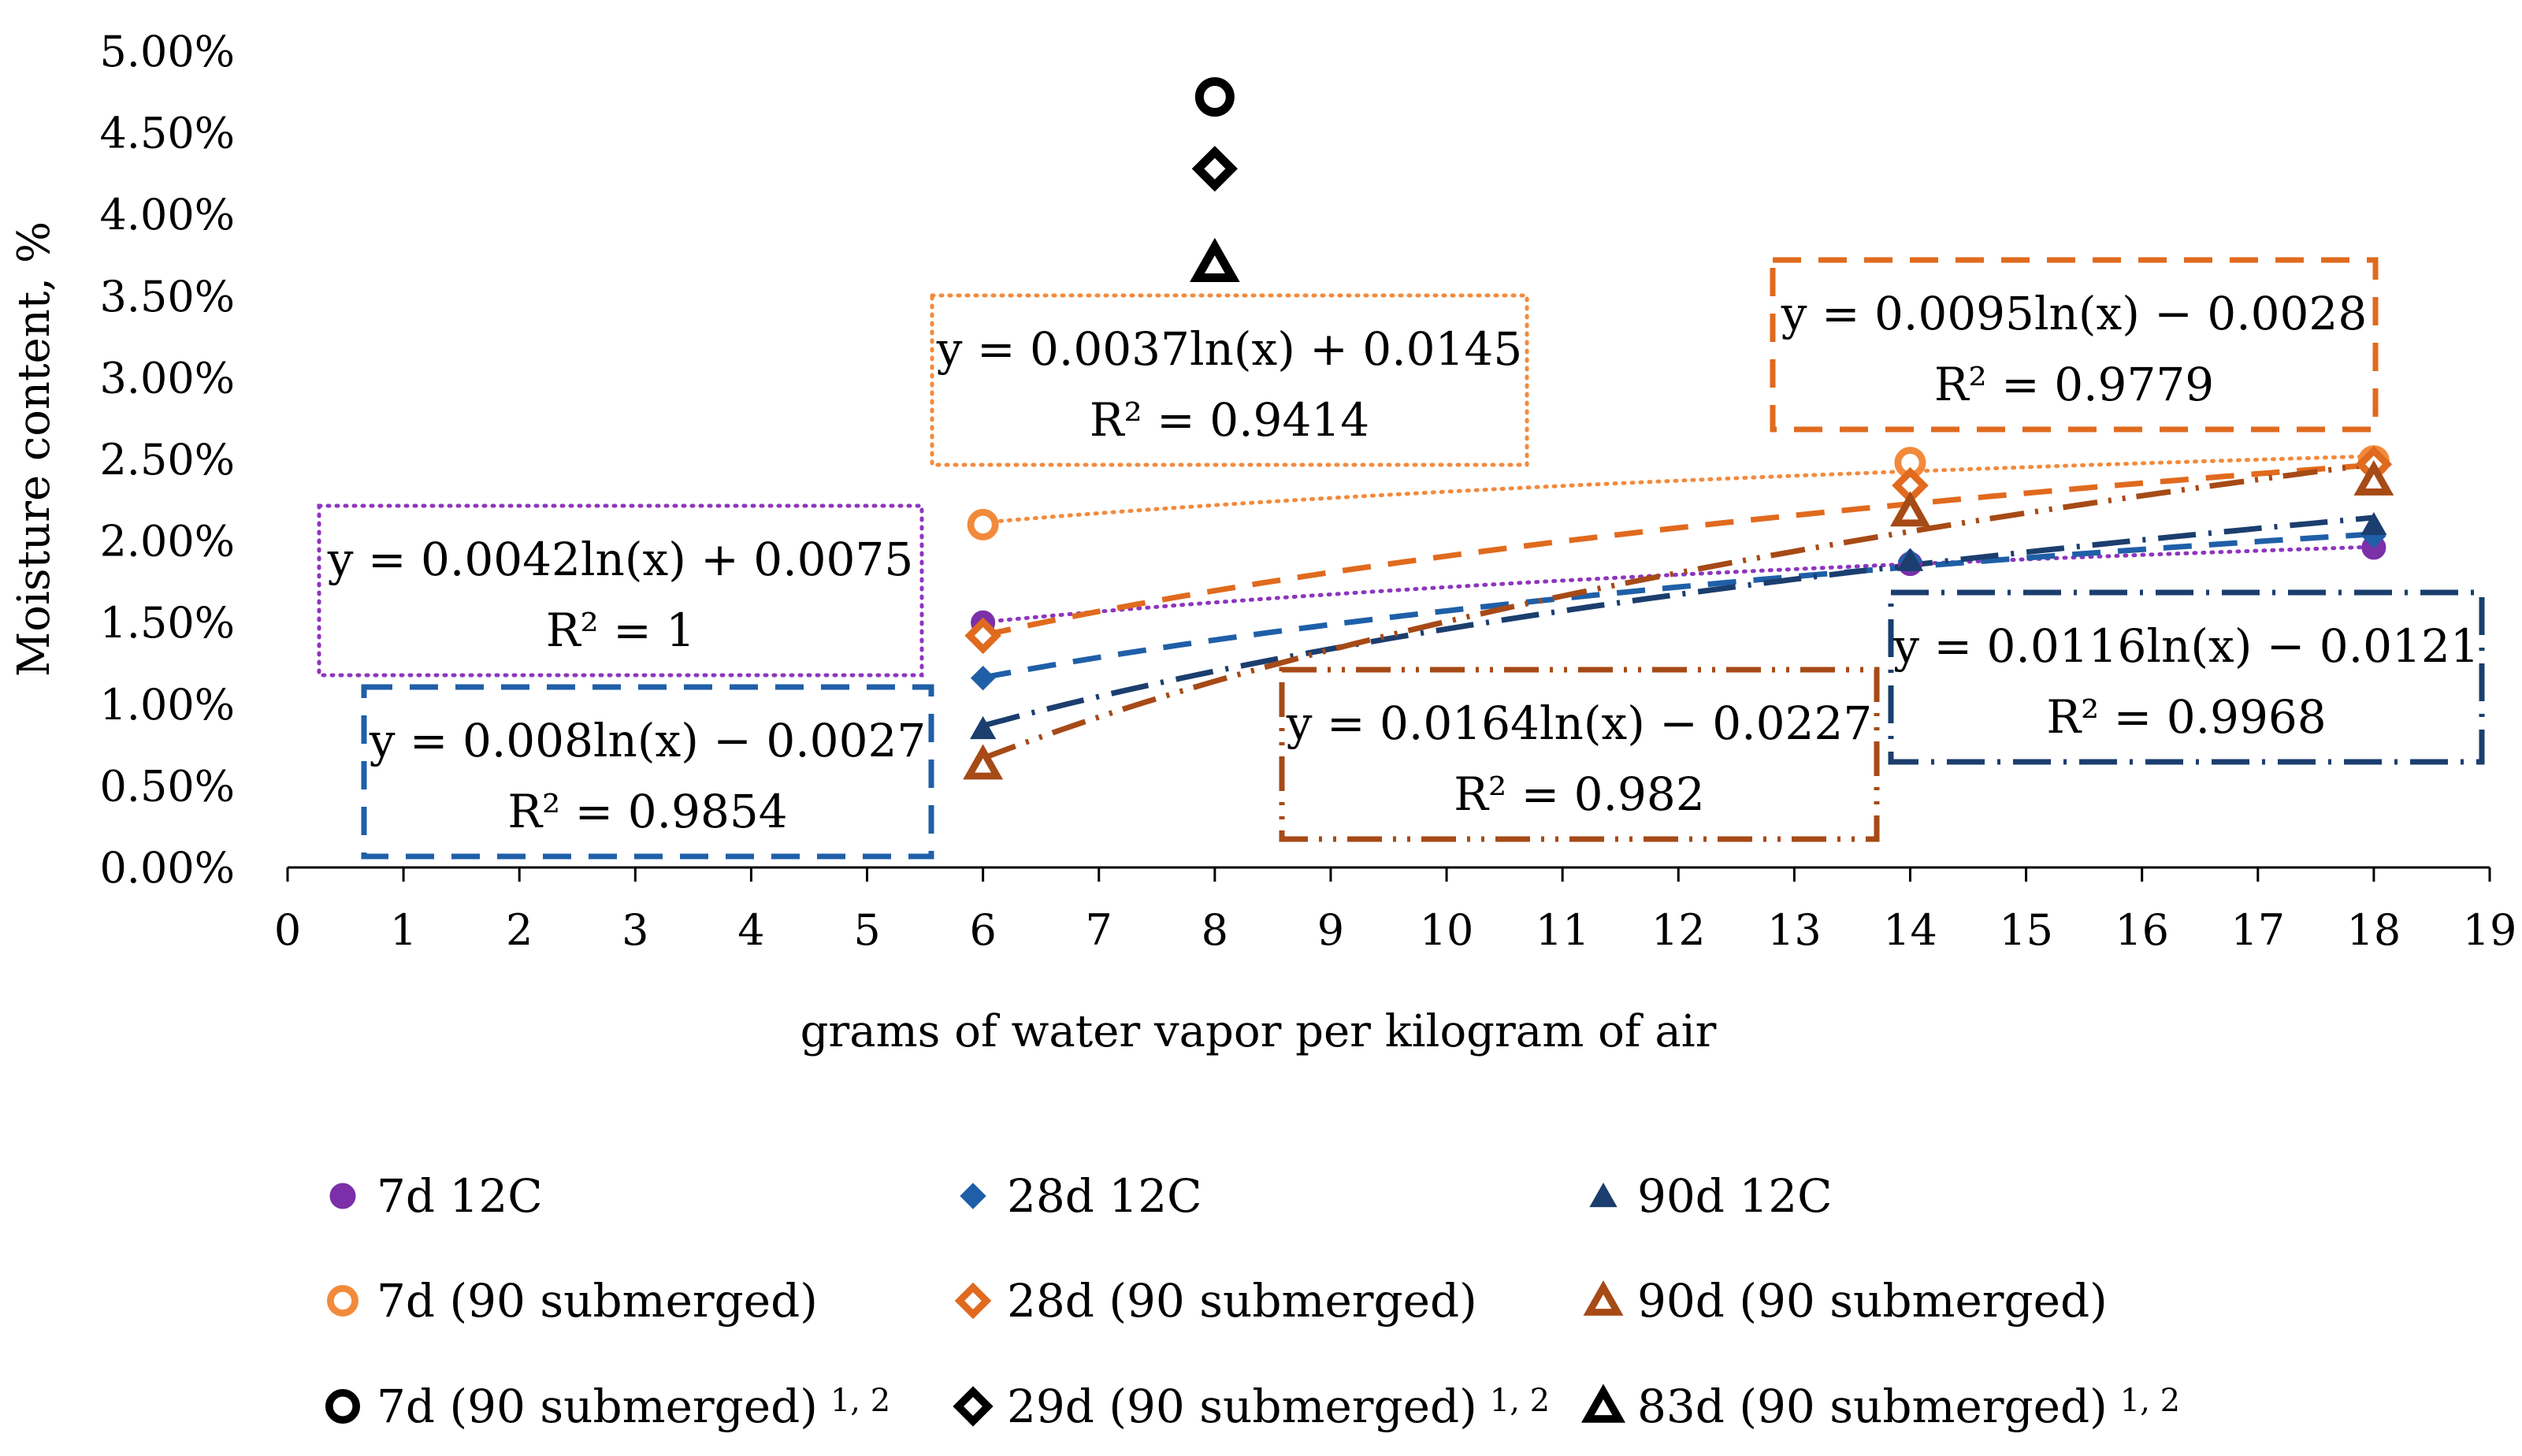 This screenshot has height=1456, width=2522. Describe the element at coordinates (1579, 794) in the screenshot. I see `r-squared-line: R² = 0.982` at that location.